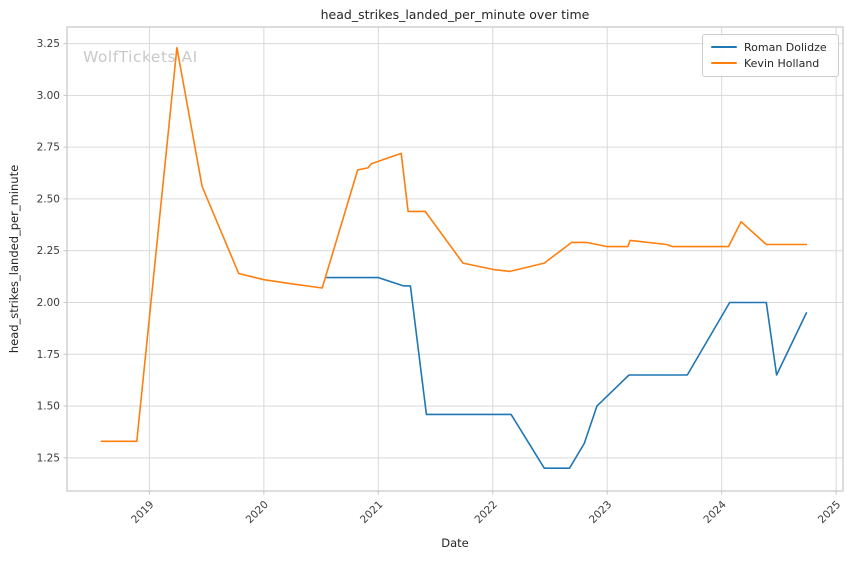  I want to click on legend-line-swatch-orange-icon, so click(724, 63).